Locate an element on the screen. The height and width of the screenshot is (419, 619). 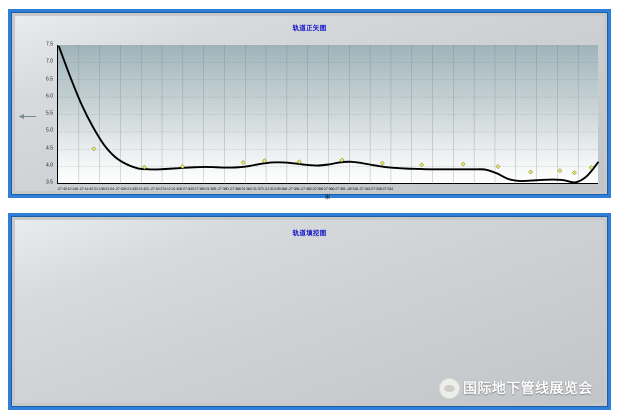
x-axis-name-versine: 米 is located at coordinates (327, 198).